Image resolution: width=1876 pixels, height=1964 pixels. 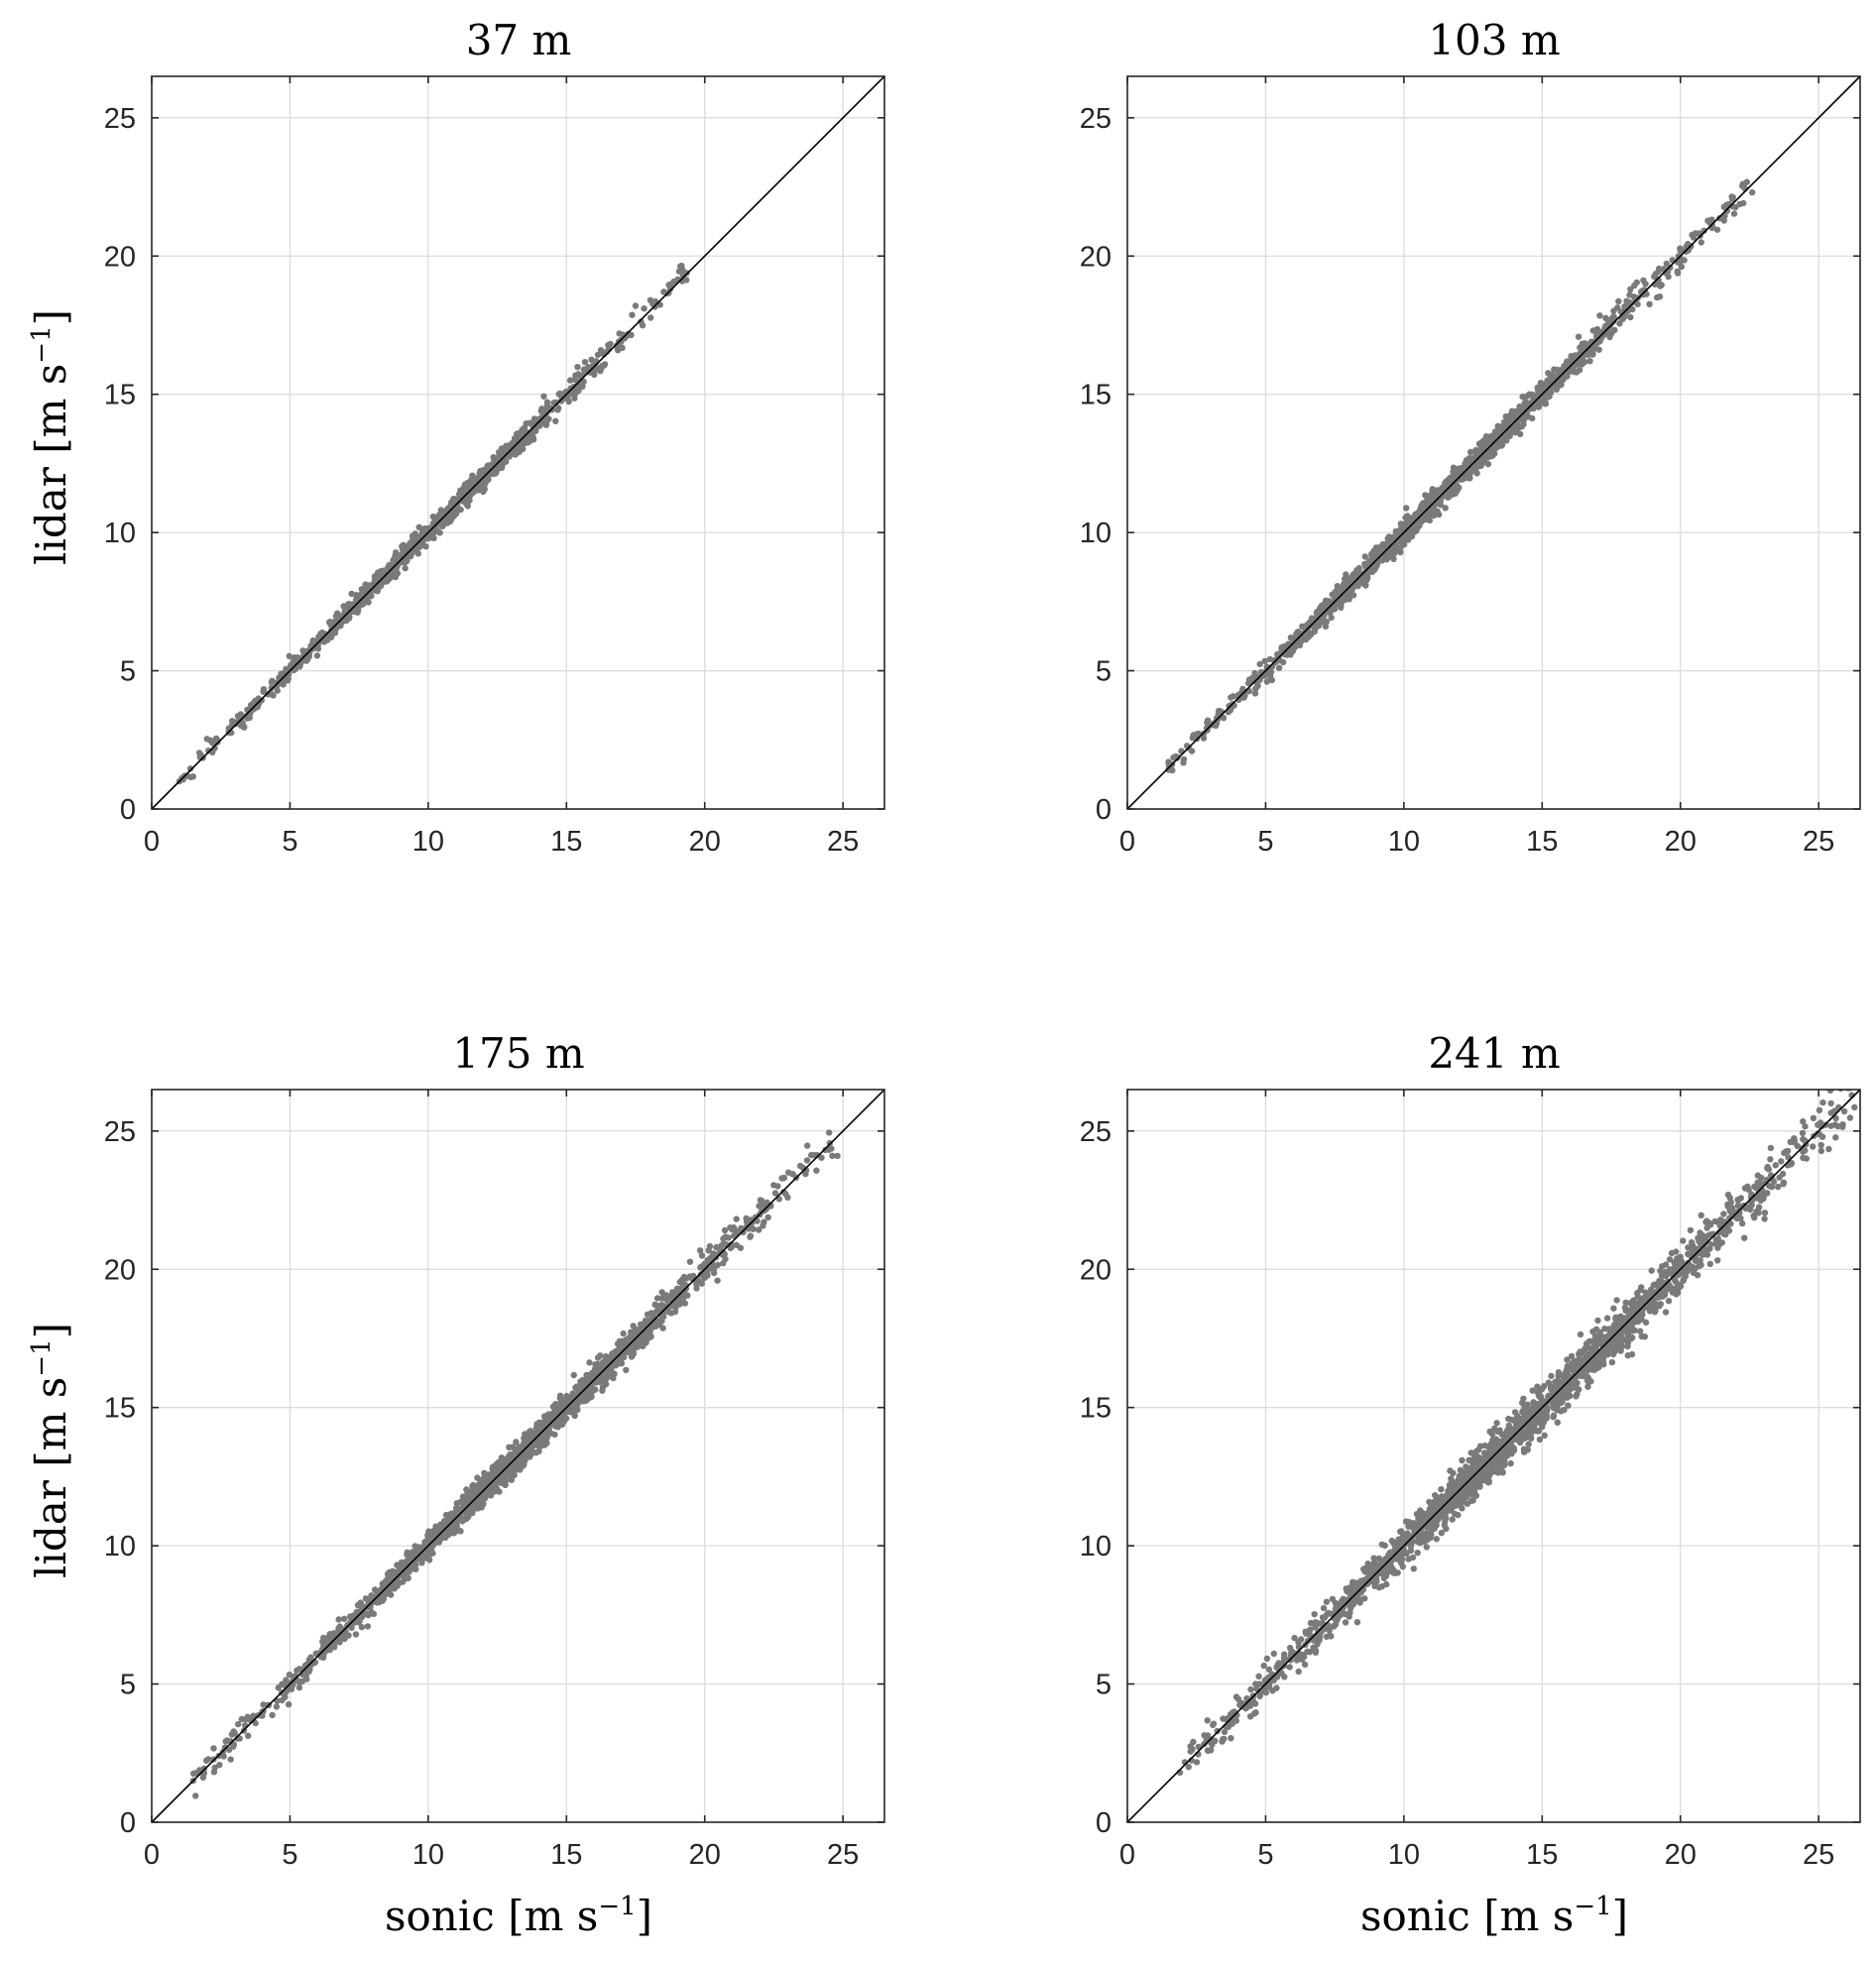 I want to click on y-tick-label: 0, so click(x=1104, y=810).